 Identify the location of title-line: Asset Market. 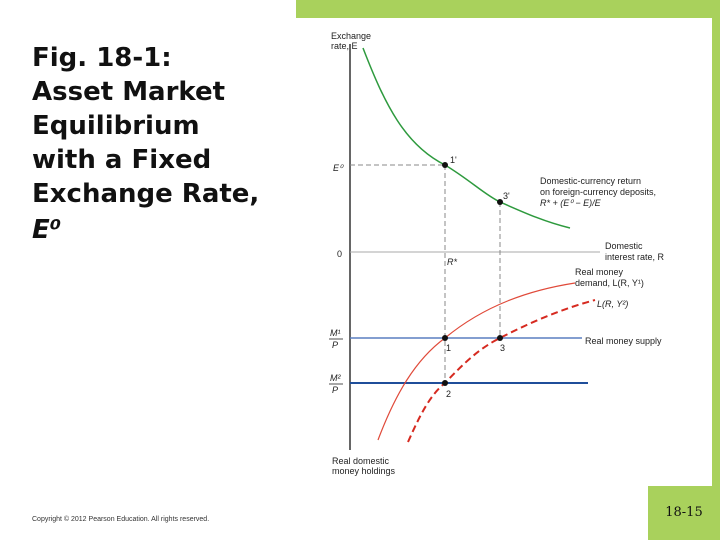
(128, 92).